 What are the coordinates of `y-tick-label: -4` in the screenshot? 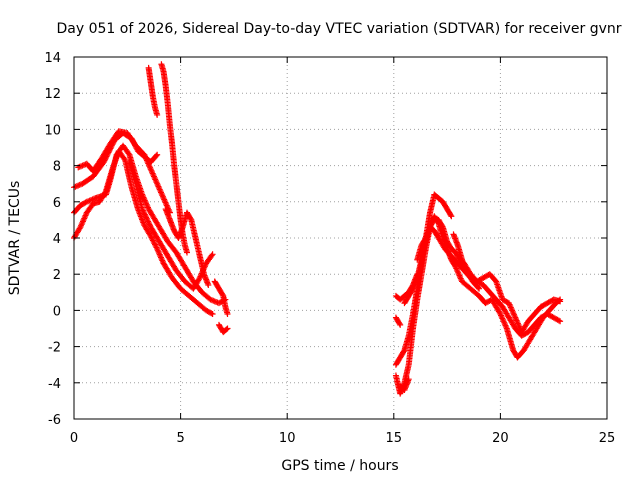 It's located at (54, 384).